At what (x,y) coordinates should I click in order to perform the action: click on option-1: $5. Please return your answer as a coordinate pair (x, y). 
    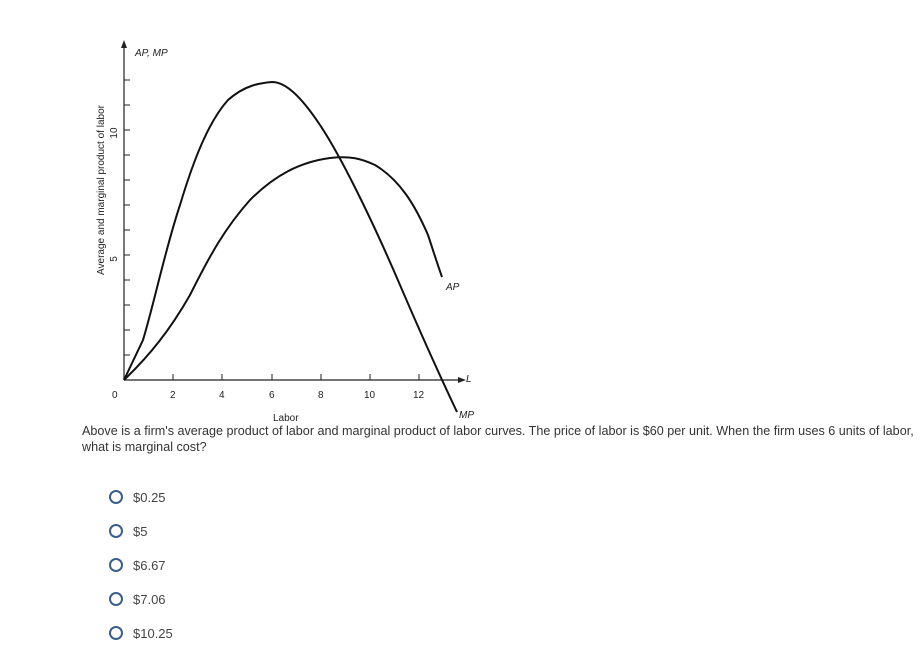
    Looking at the image, I should click on (141, 531).